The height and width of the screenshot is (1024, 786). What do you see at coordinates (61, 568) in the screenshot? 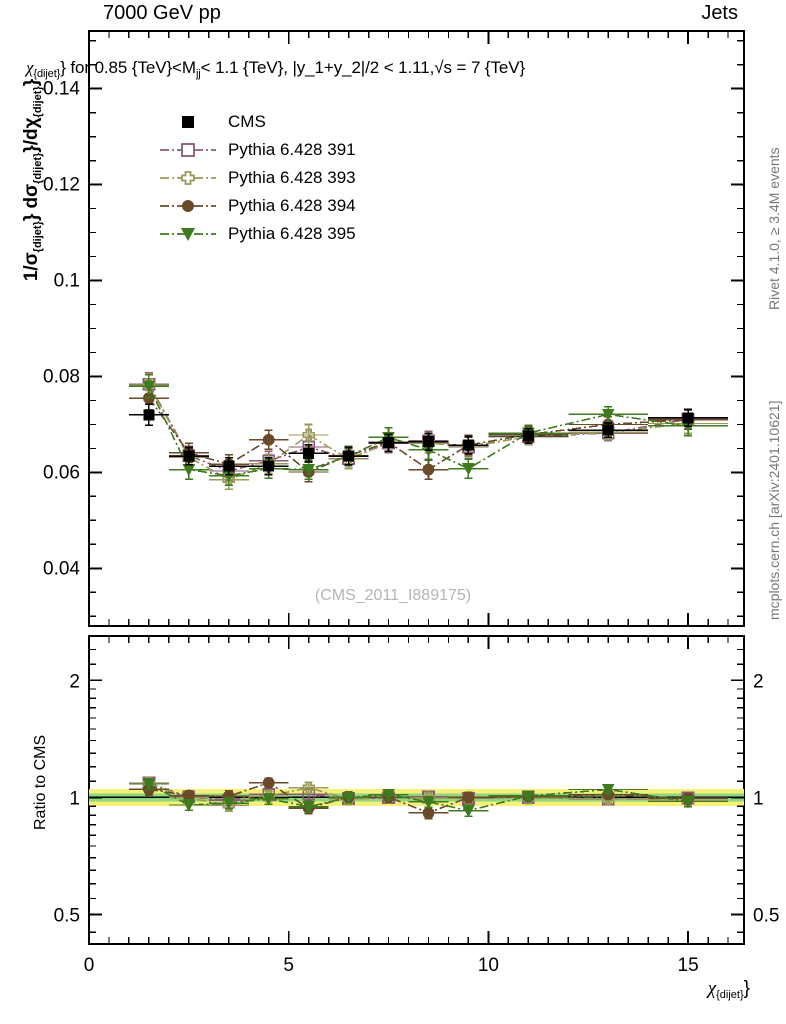
I see `main-y-tick-label: 0.04` at bounding box center [61, 568].